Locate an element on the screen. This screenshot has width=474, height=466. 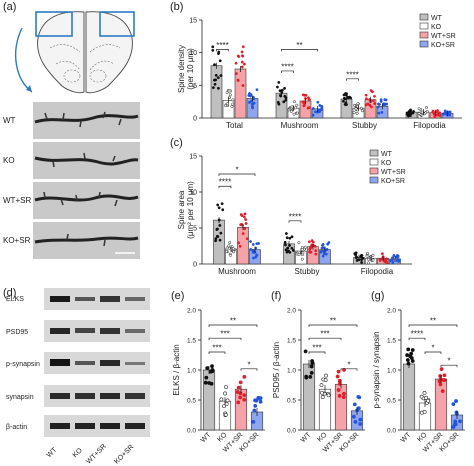
significance-label: *** is located at coordinates (324, 334).